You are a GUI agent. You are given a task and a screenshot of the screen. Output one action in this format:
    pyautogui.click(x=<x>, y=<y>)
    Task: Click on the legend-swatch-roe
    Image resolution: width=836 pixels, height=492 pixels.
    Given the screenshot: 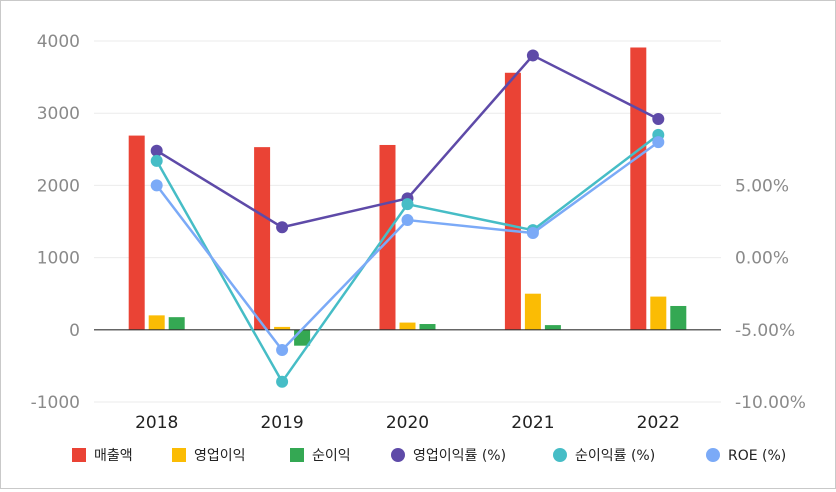 What is the action you would take?
    pyautogui.click(x=713, y=455)
    